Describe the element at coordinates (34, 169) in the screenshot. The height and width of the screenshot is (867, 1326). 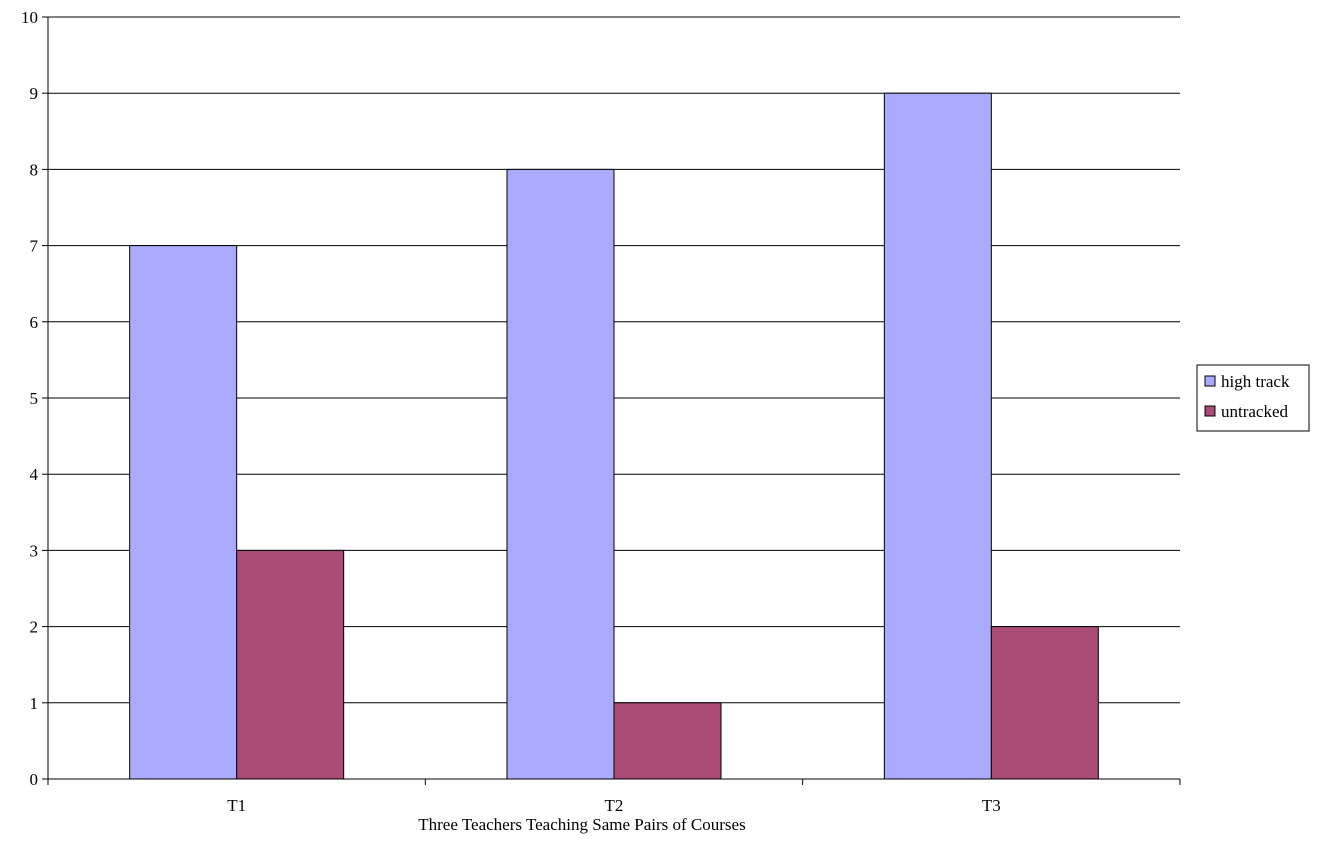
I see `y-tick-label: 8` at that location.